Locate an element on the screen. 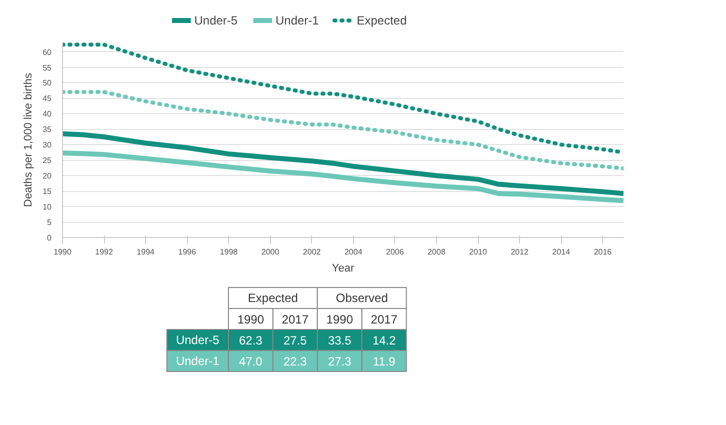  y-axis-title: Deaths per 1,000 live births is located at coordinates (28, 139).